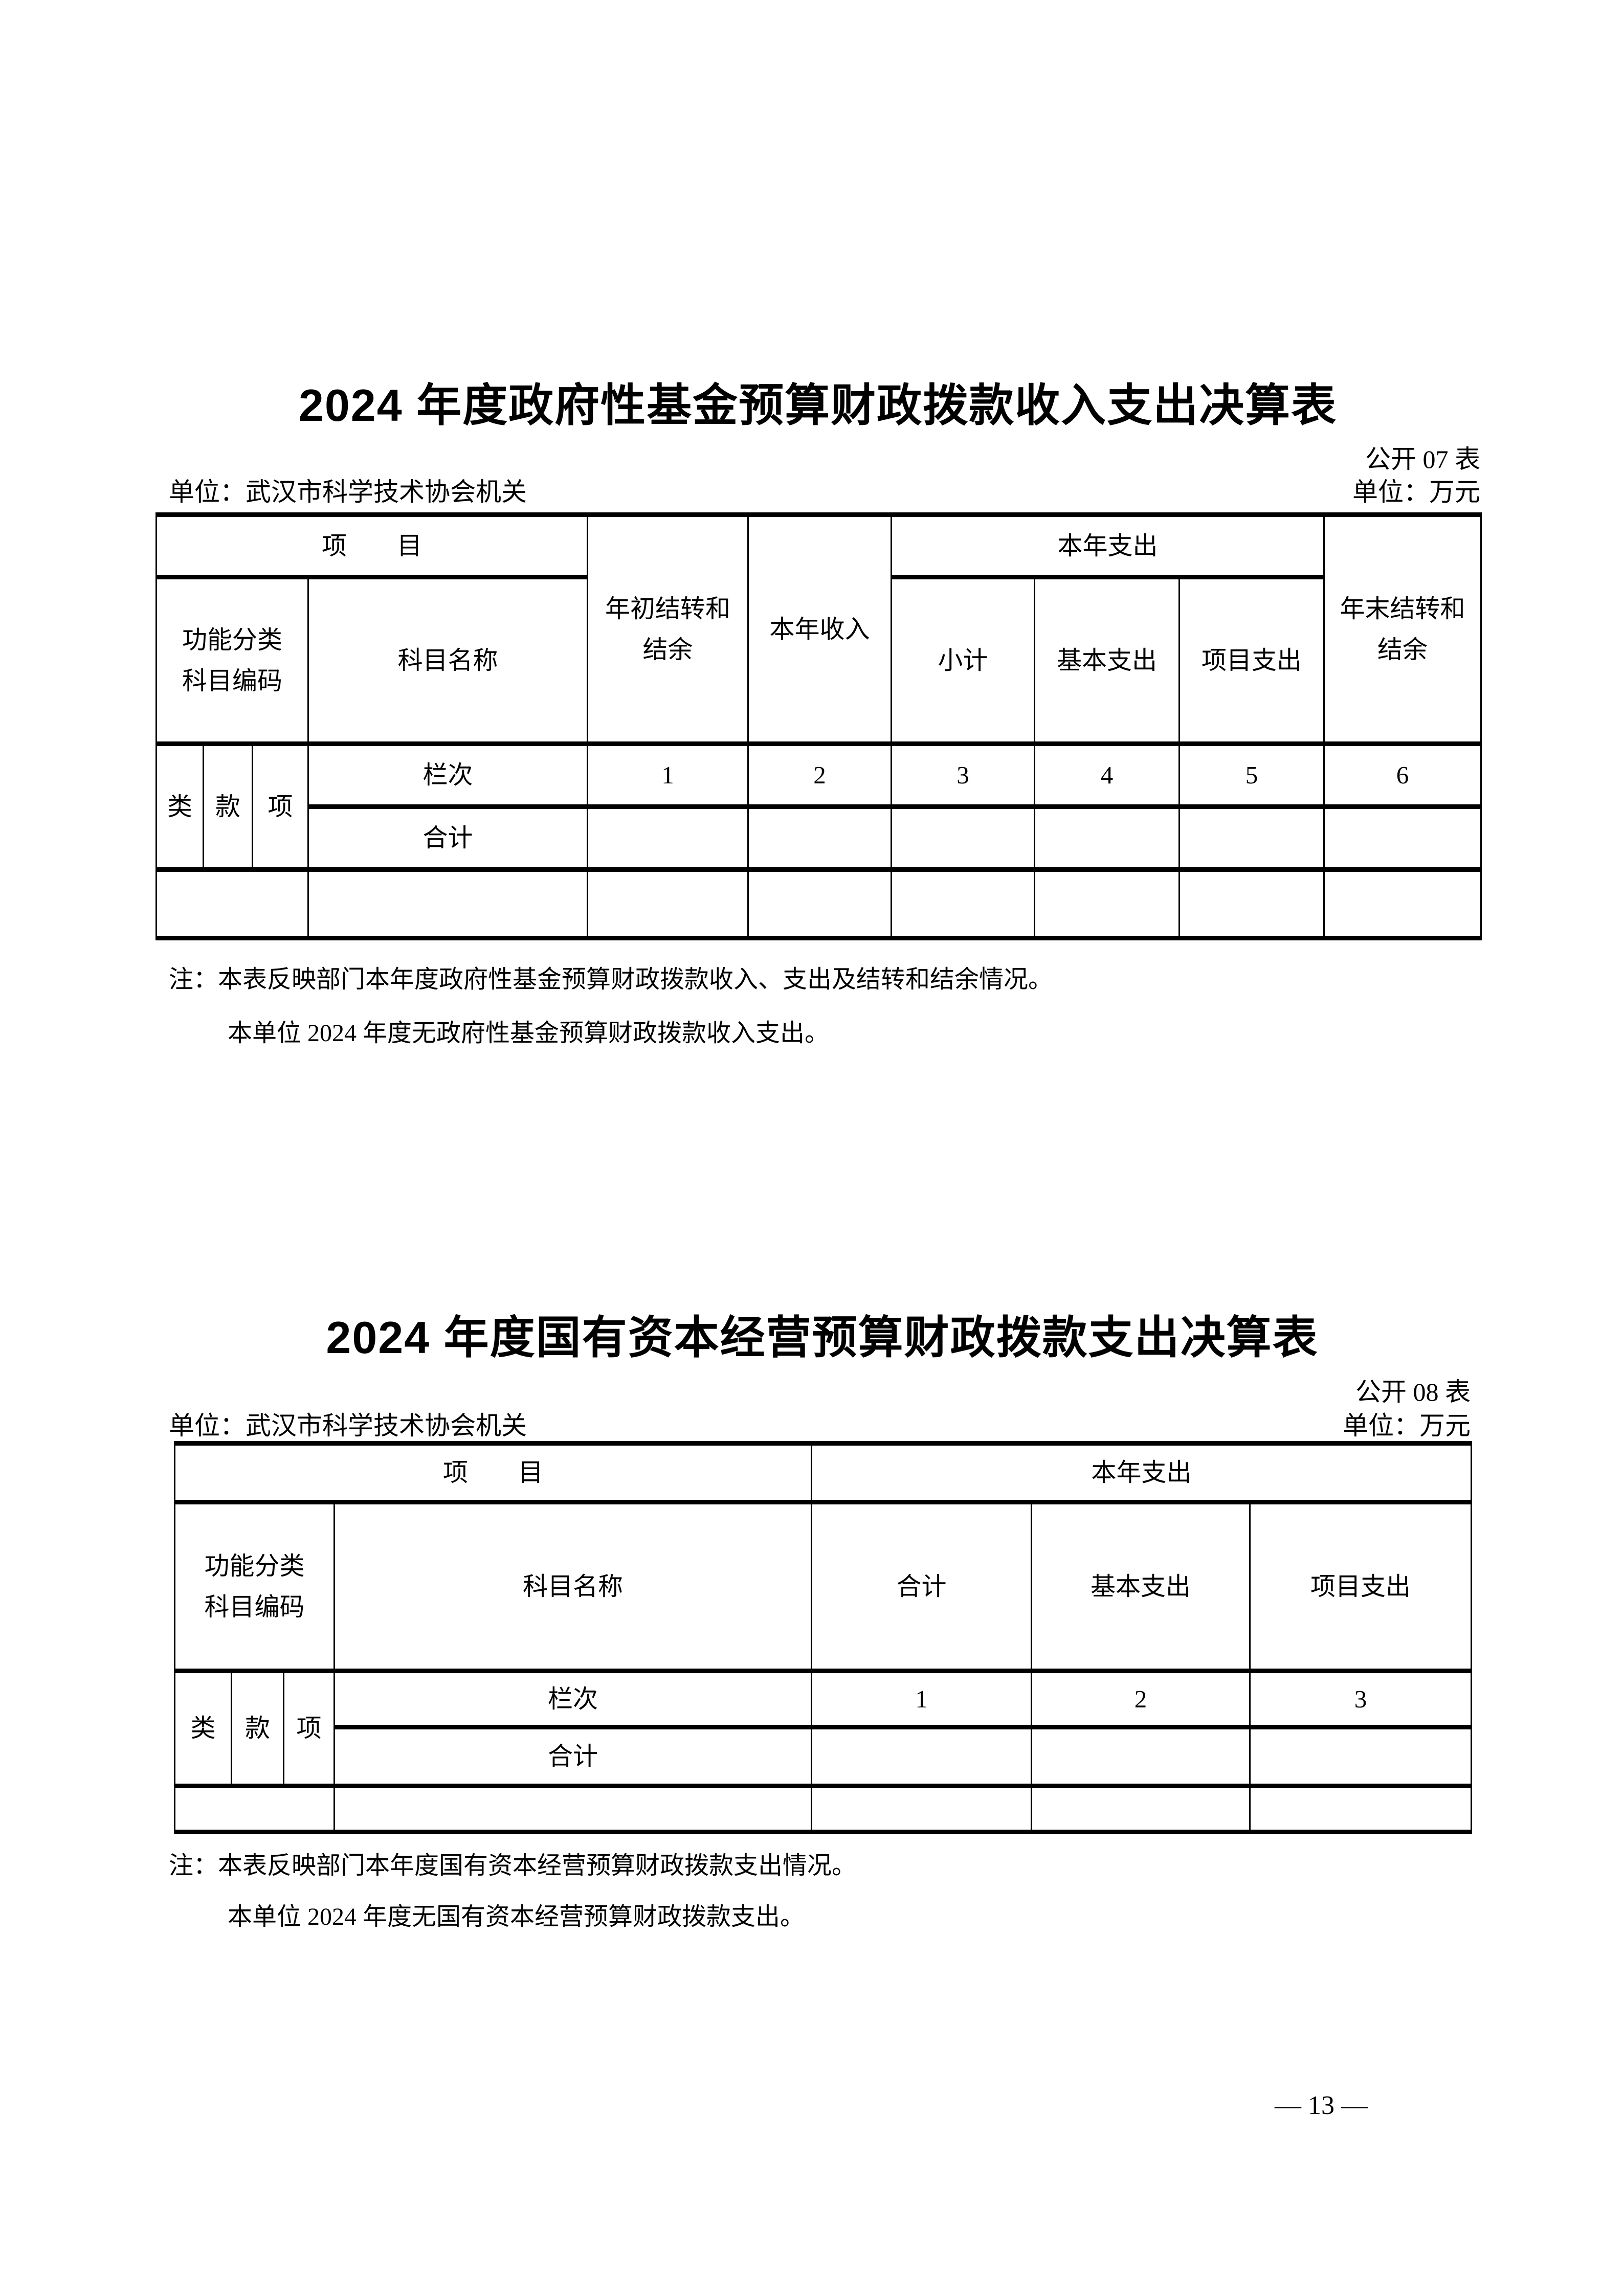 This screenshot has height=2296, width=1624. I want to click on table2-note-2: 本单位 2024 年度无国有资本经营预算财政拨款支出。, so click(516, 1917).